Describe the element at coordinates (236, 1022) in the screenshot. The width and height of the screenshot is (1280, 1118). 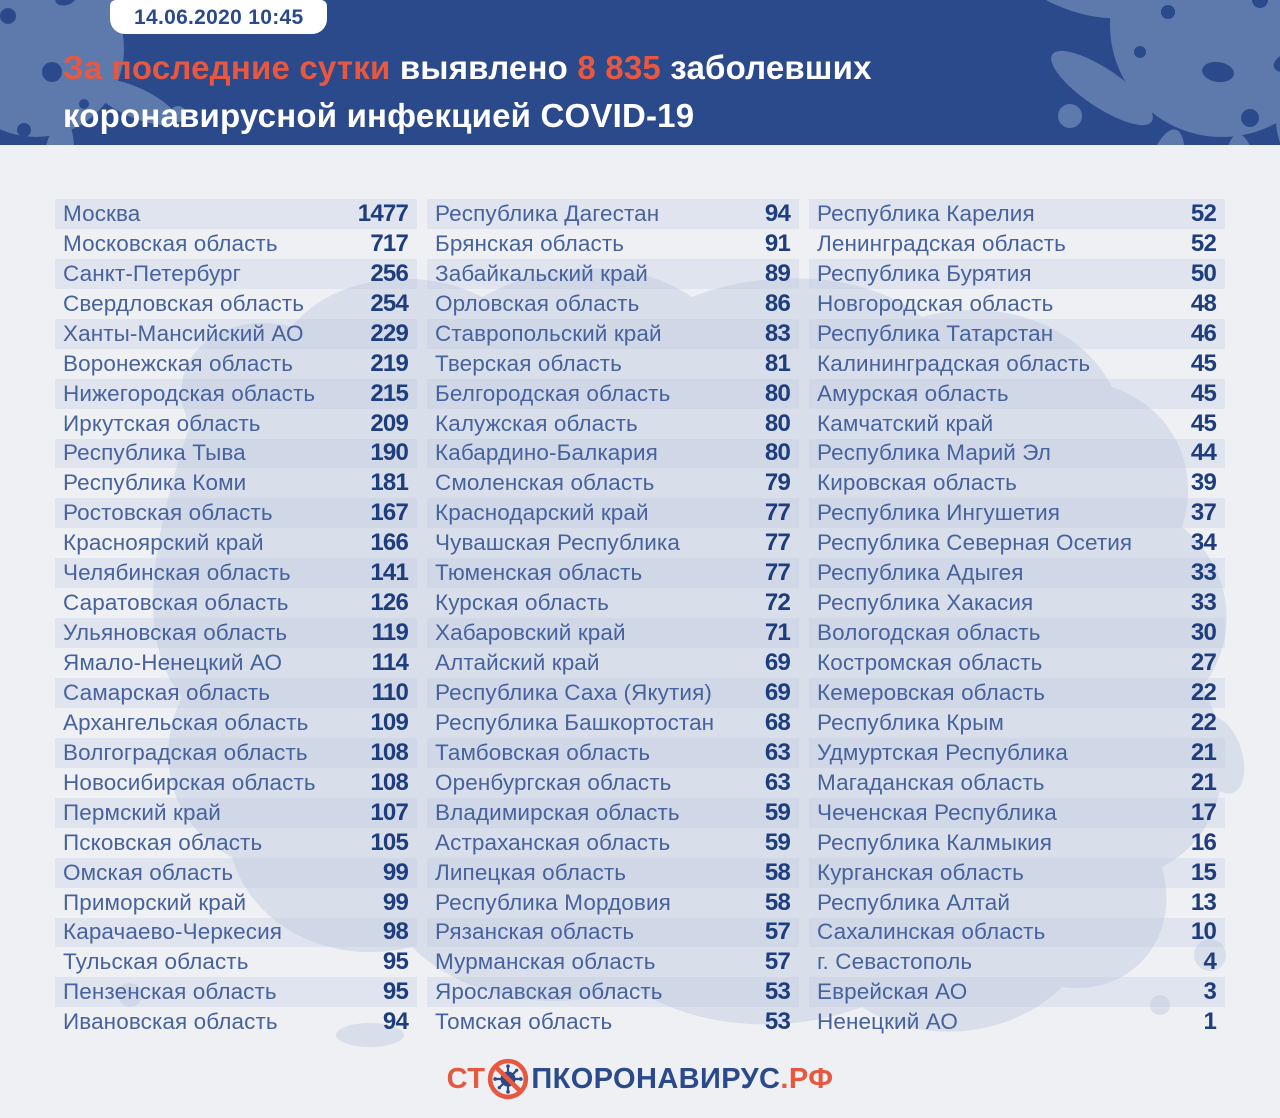
I see `table-row: Ивановская область 94` at that location.